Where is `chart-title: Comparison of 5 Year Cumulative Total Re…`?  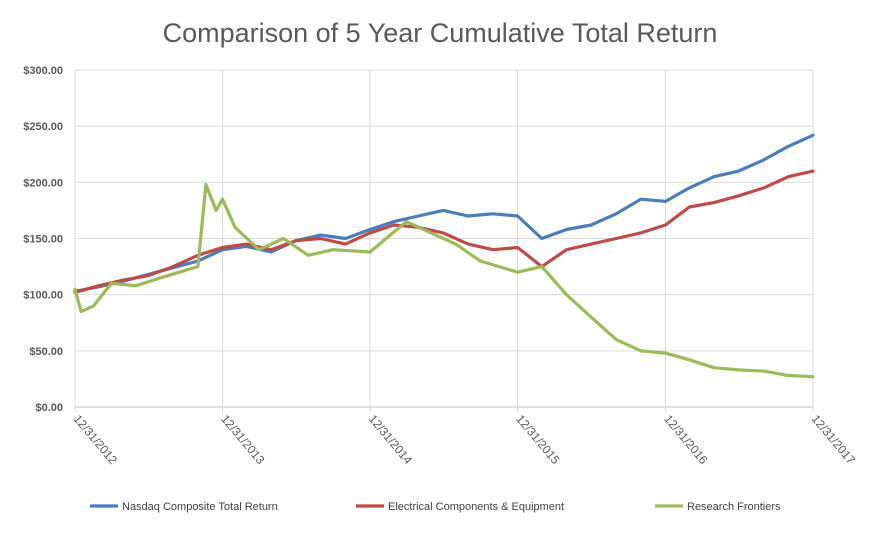
chart-title: Comparison of 5 Year Cumulative Total Re… is located at coordinates (440, 33).